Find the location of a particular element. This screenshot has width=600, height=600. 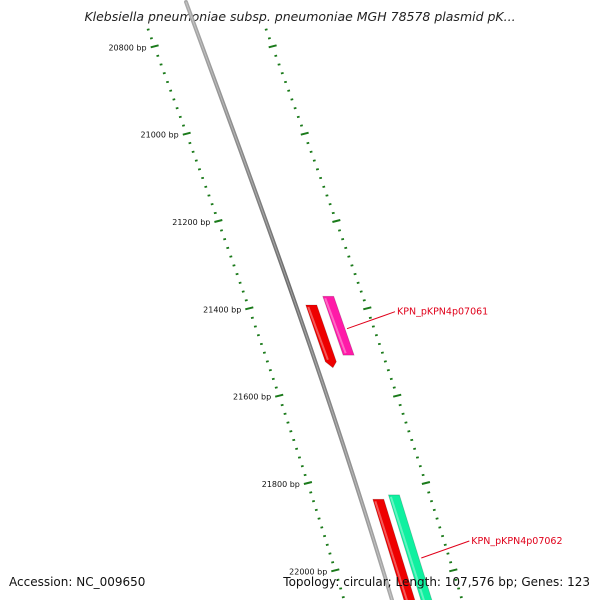

gene-label-connector is located at coordinates (445, 549).